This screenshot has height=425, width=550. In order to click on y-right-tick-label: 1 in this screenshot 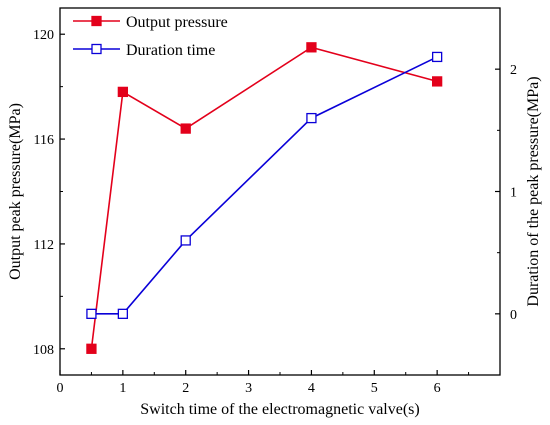, I will do `click(513, 193)`.